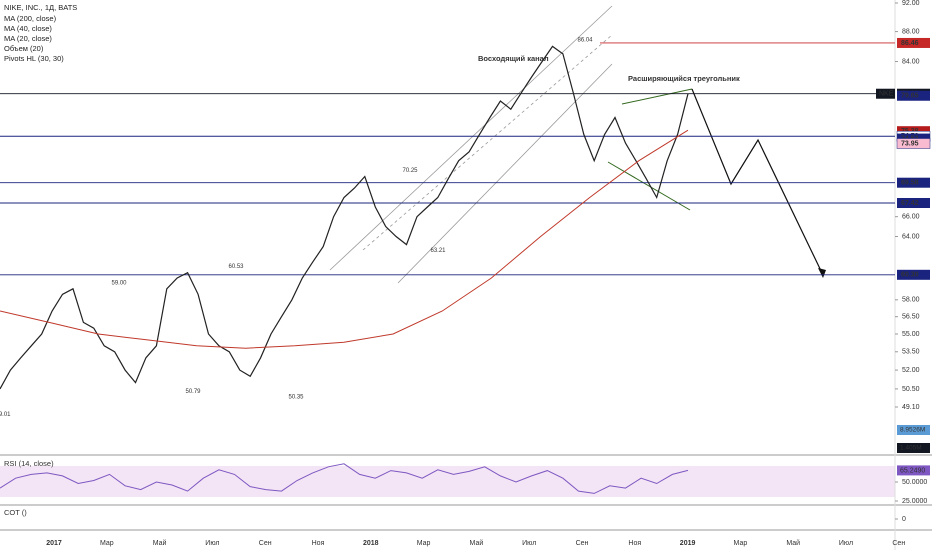 The width and height of the screenshot is (932, 550). What do you see at coordinates (28, 38) in the screenshot?
I see `indicator-label: MA (20, close)` at bounding box center [28, 38].